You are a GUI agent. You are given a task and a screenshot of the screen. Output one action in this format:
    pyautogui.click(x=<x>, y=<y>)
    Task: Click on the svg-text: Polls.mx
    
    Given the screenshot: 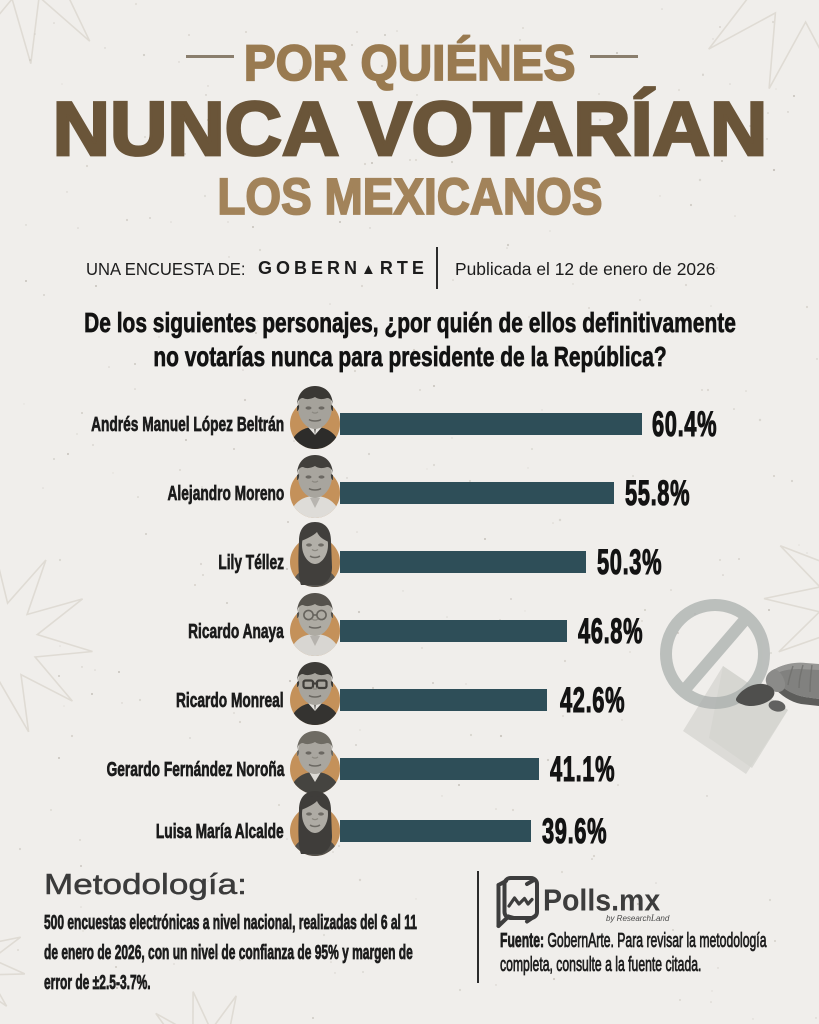 What is the action you would take?
    pyautogui.click(x=602, y=900)
    